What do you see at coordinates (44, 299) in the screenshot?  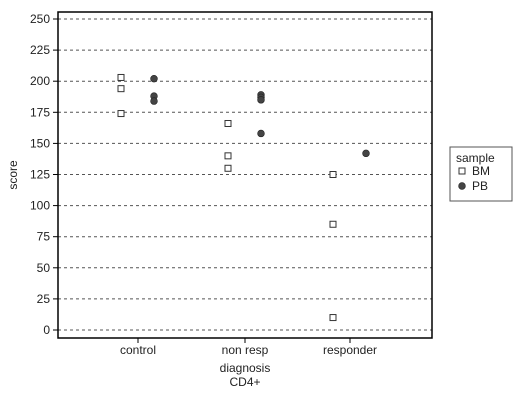 I see `y-tick-label: 25` at bounding box center [44, 299].